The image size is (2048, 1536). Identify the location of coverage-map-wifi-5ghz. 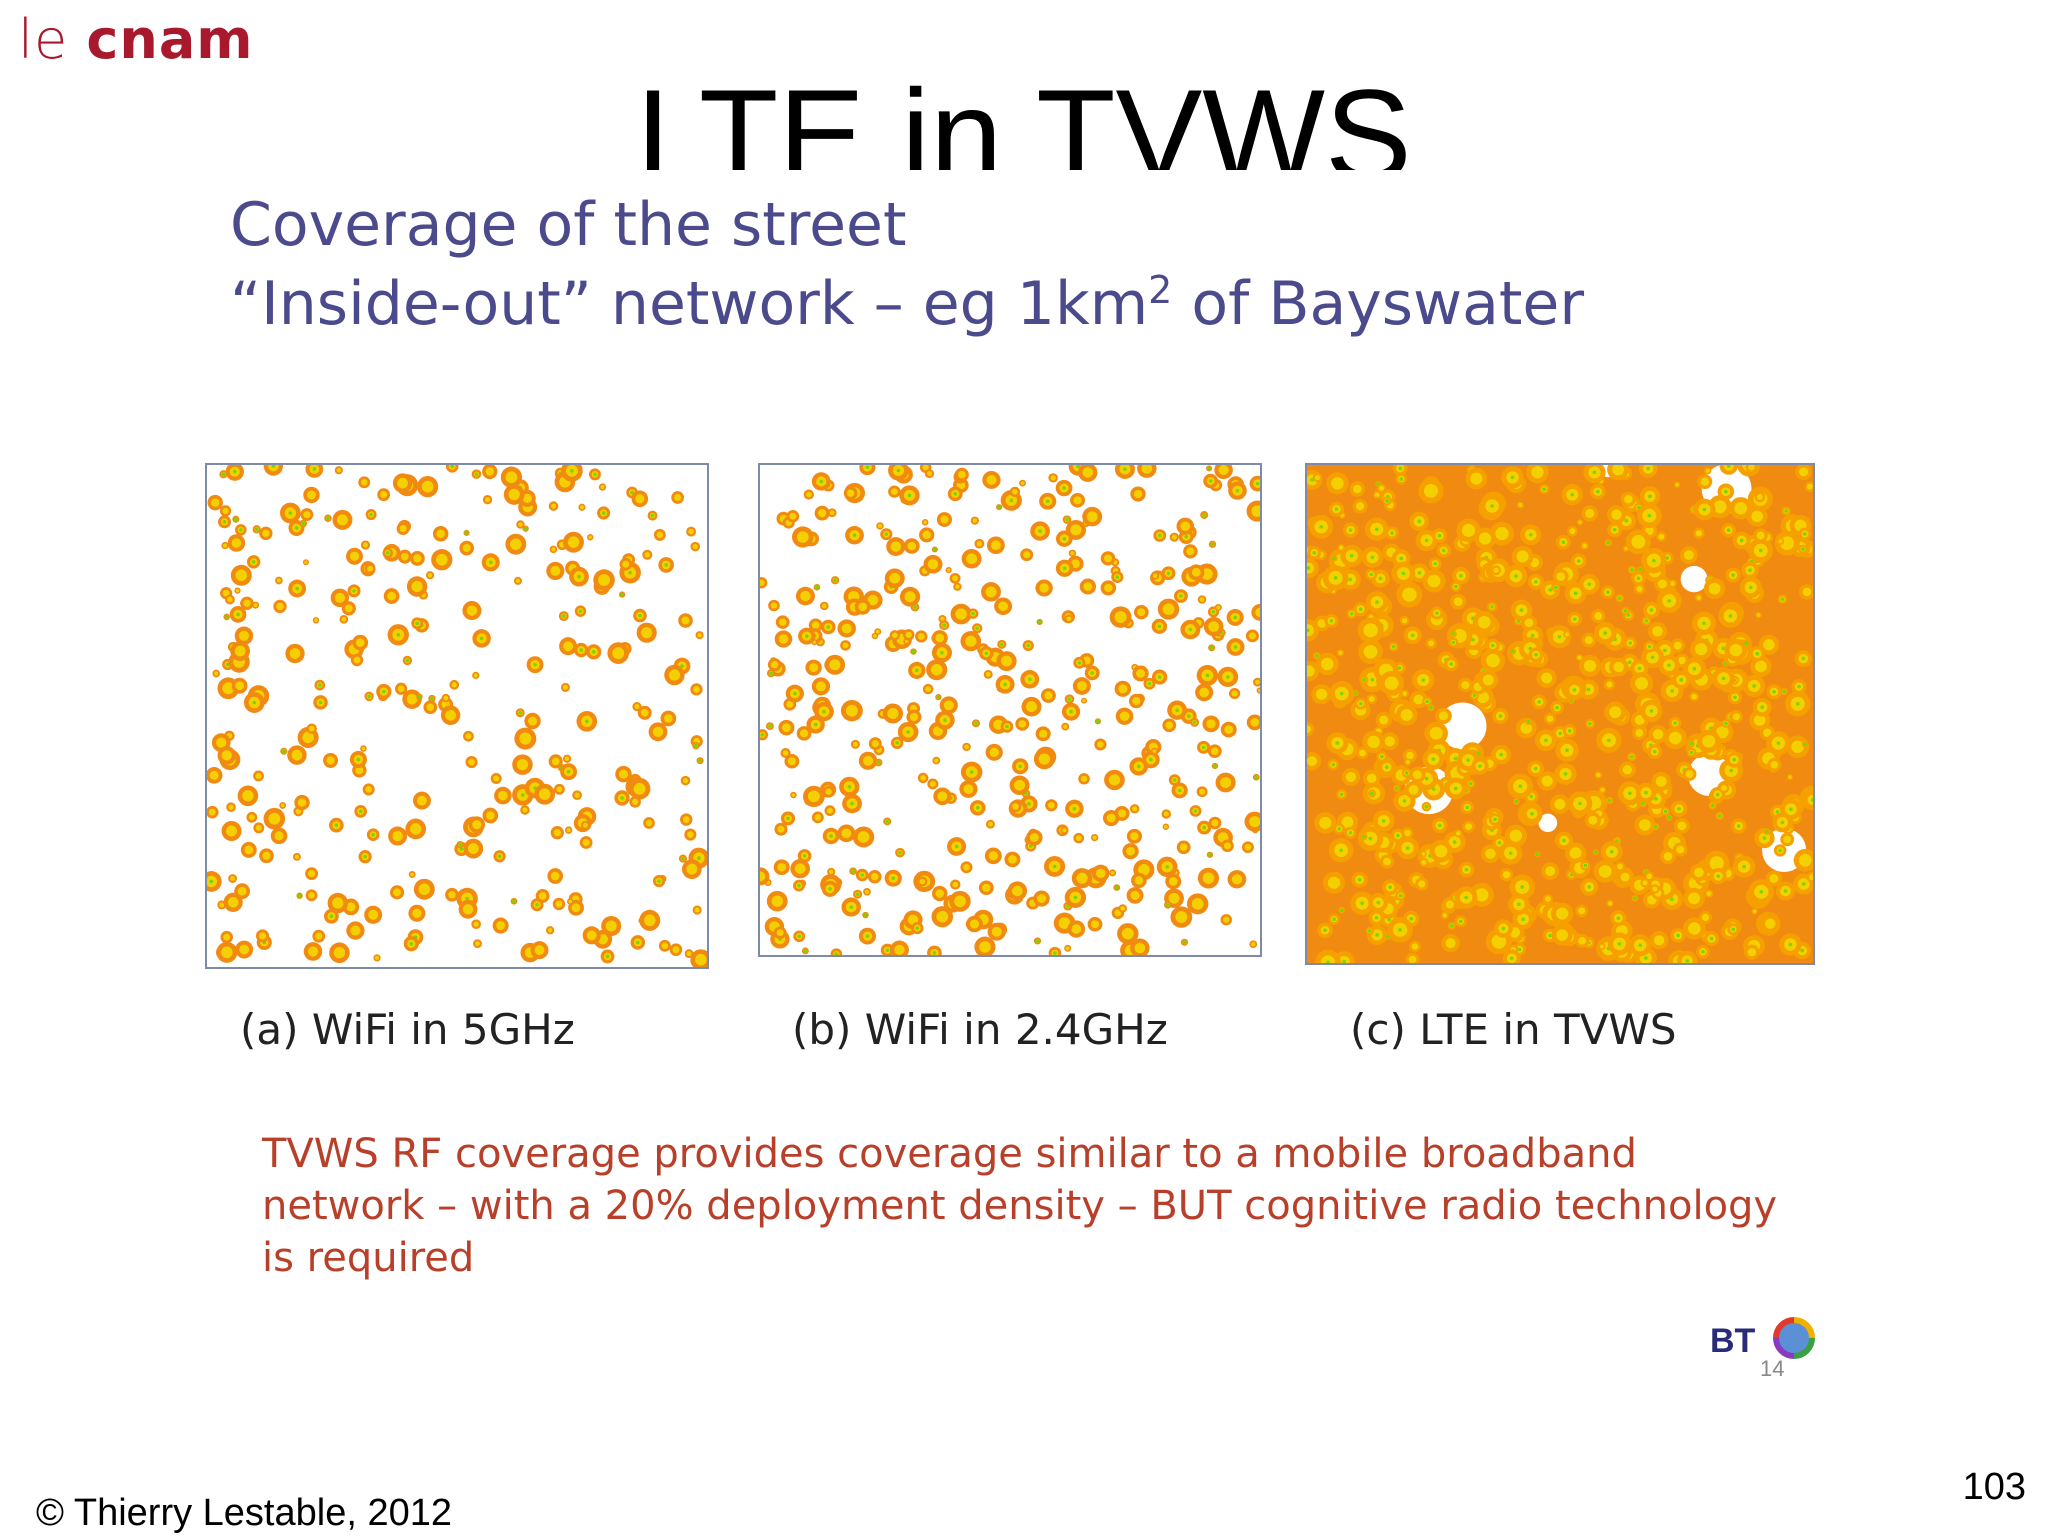
(457, 716).